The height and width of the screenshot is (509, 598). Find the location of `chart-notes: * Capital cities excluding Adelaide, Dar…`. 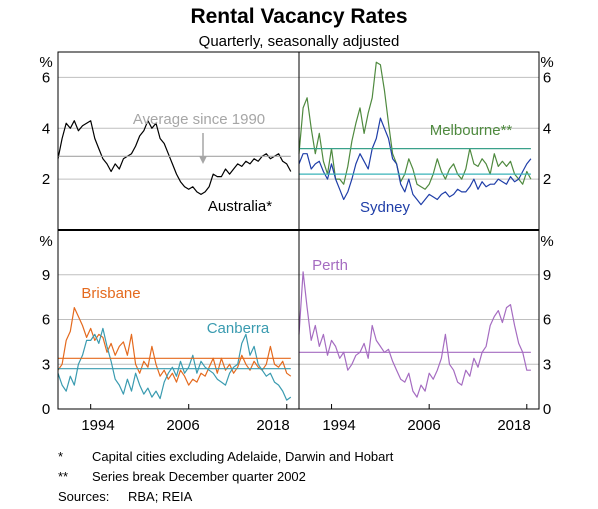

chart-notes: * Capital cities excluding Adelaide, Dar… is located at coordinates (225, 477).